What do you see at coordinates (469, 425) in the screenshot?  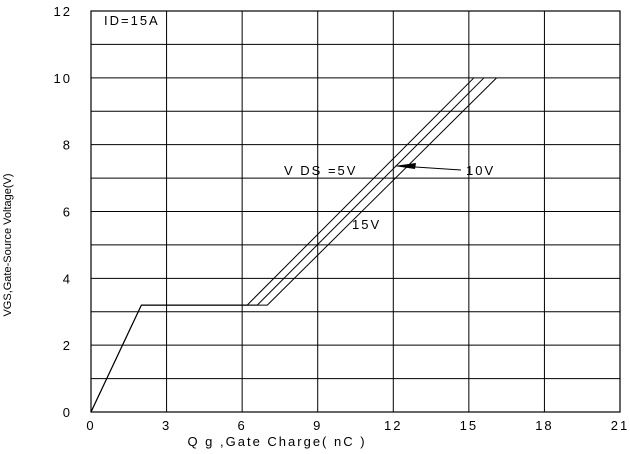 I see `x-tick-label: 15` at bounding box center [469, 425].